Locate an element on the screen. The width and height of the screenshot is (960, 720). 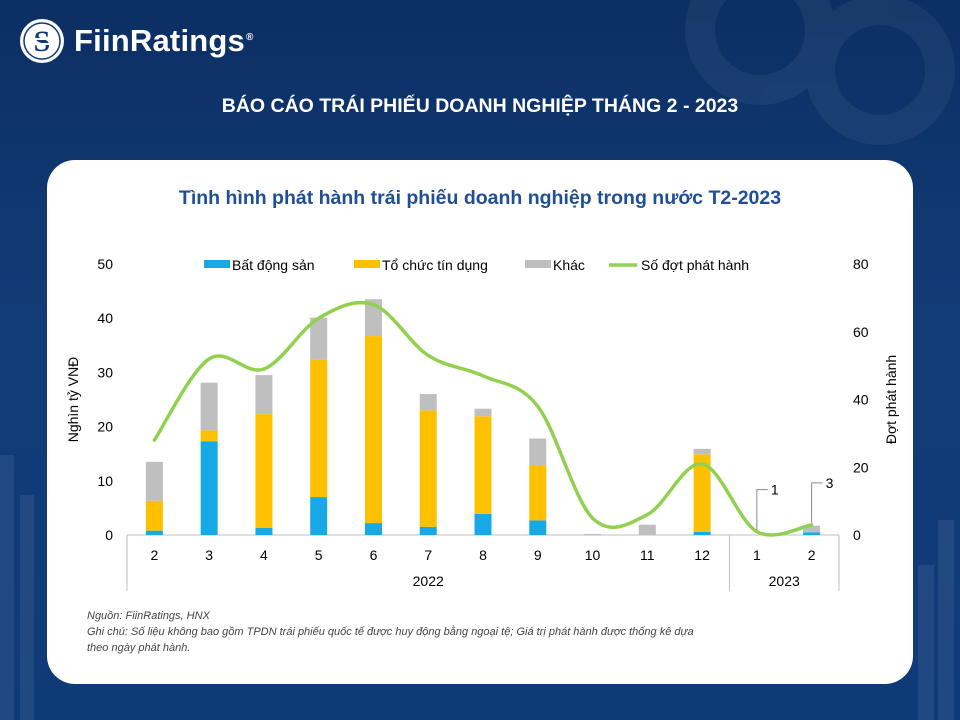
brand-logo: S FiinRatings® is located at coordinates (136, 41).